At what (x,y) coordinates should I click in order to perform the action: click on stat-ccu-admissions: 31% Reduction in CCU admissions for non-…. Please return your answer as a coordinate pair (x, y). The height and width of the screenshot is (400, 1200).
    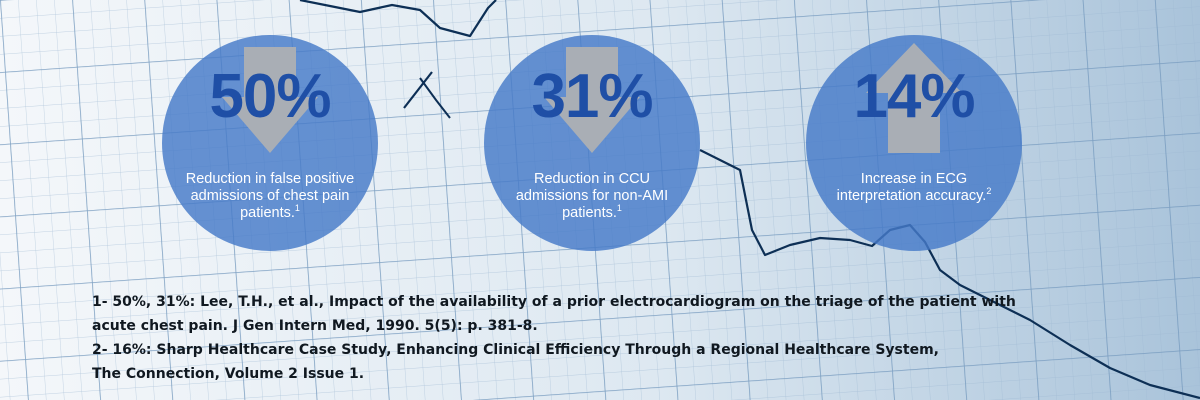
    Looking at the image, I should click on (592, 143).